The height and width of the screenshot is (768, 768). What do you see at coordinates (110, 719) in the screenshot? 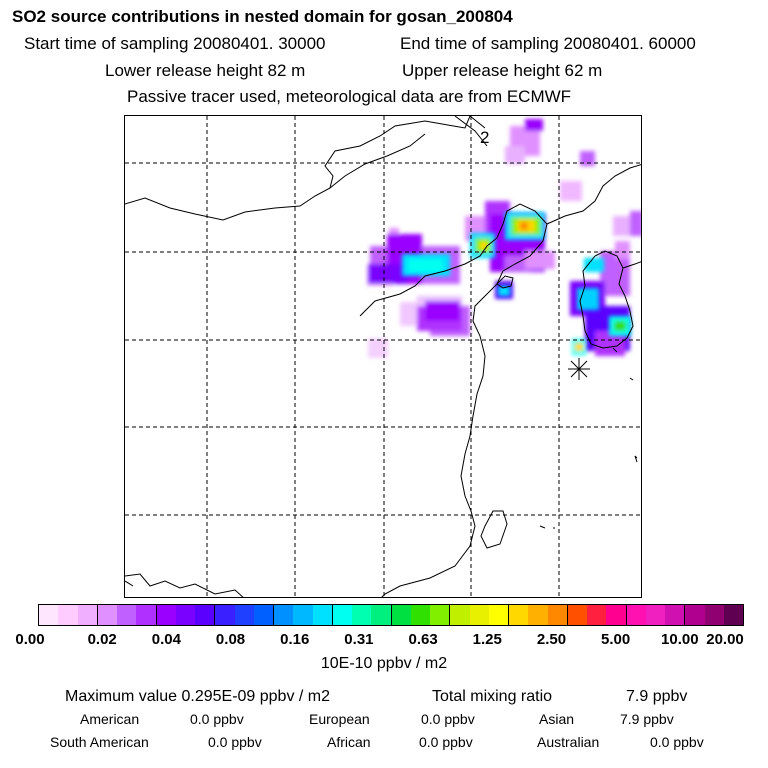
I see `american-label: American` at bounding box center [110, 719].